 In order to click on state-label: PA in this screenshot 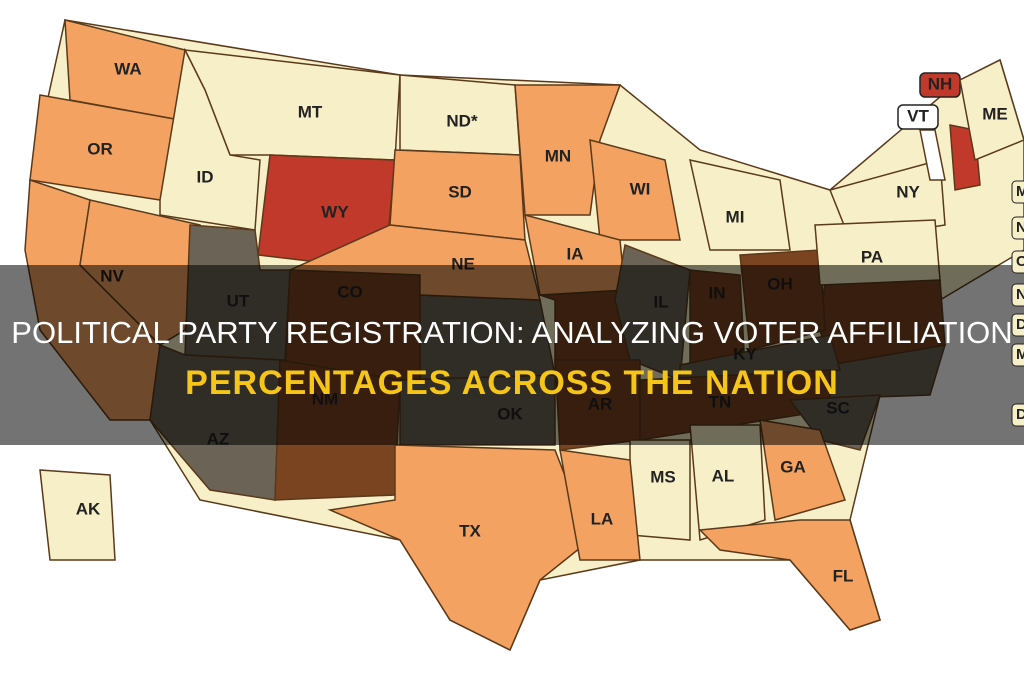, I will do `click(872, 256)`.